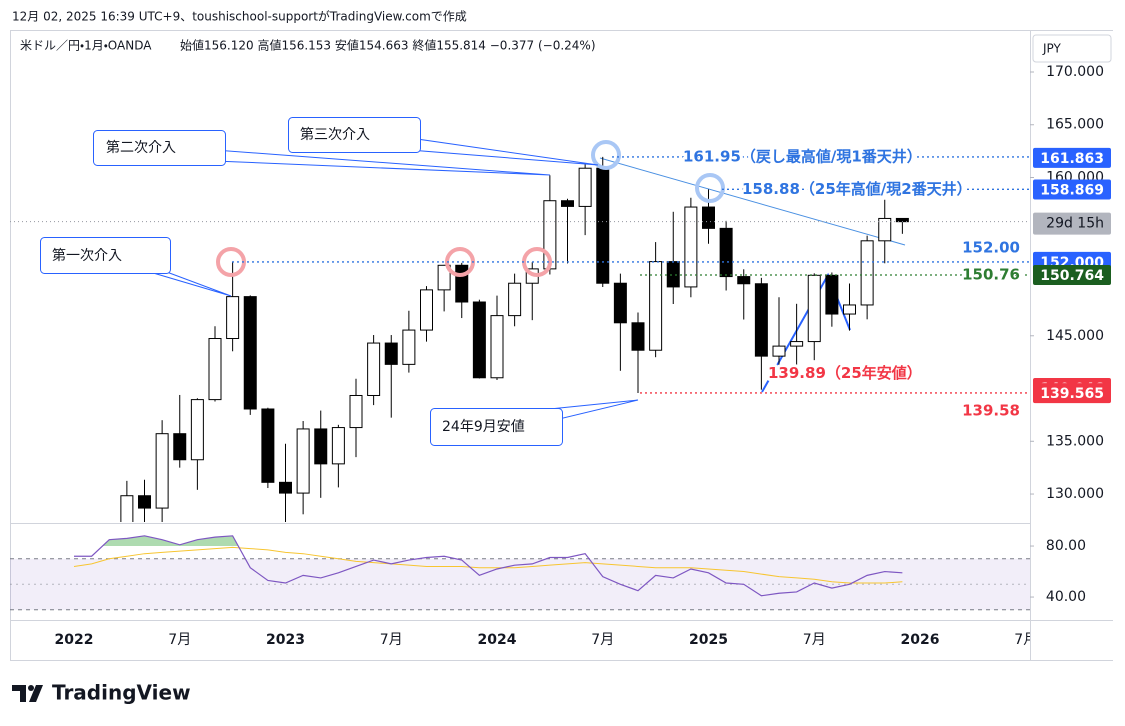 The image size is (1125, 726). What do you see at coordinates (1075, 224) in the screenshot?
I see `countdown: 29d 15h` at bounding box center [1075, 224].